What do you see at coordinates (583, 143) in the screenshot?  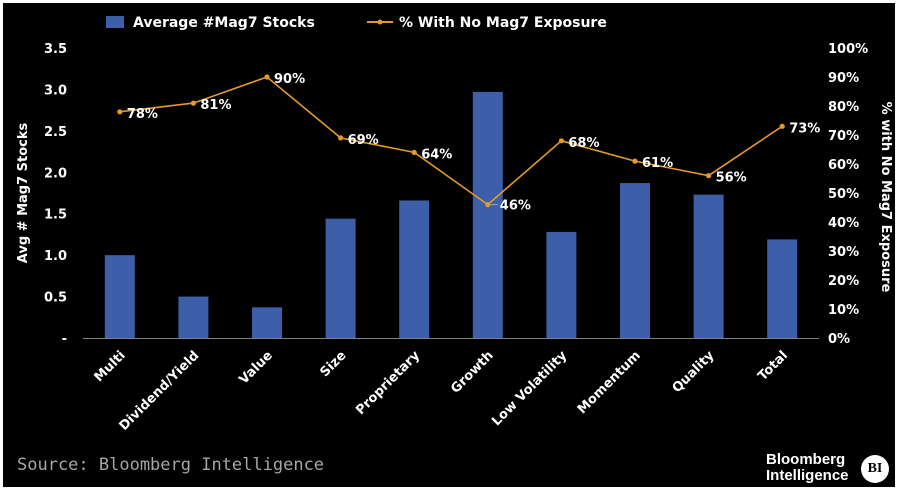 I see `data-label: 68%` at bounding box center [583, 143].